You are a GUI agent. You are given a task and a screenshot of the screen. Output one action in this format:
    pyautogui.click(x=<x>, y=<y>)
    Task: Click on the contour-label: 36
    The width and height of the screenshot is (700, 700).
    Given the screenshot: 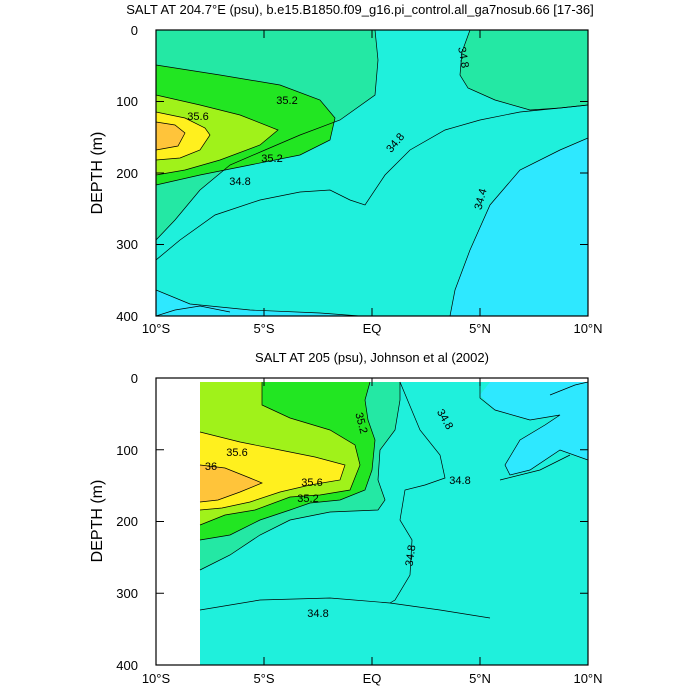 What is the action you would take?
    pyautogui.click(x=211, y=467)
    